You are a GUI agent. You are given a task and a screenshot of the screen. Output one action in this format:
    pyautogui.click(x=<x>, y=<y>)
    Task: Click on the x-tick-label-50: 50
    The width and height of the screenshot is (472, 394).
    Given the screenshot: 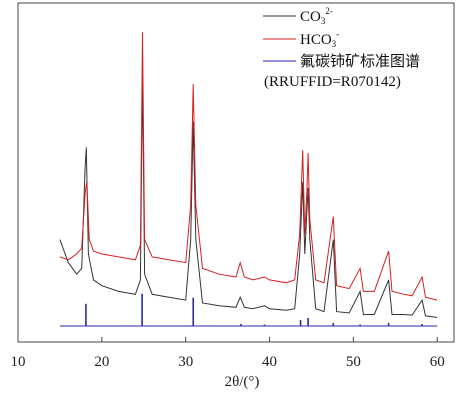 What is the action you would take?
    pyautogui.click(x=353, y=362)
    